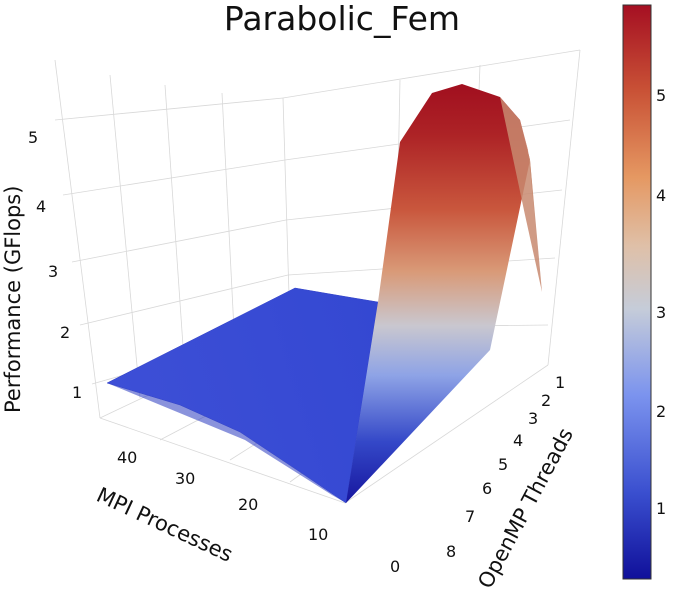 Image resolution: width=677 pixels, height=597 pixels. I want to click on x-tick-10: 10, so click(318, 534).